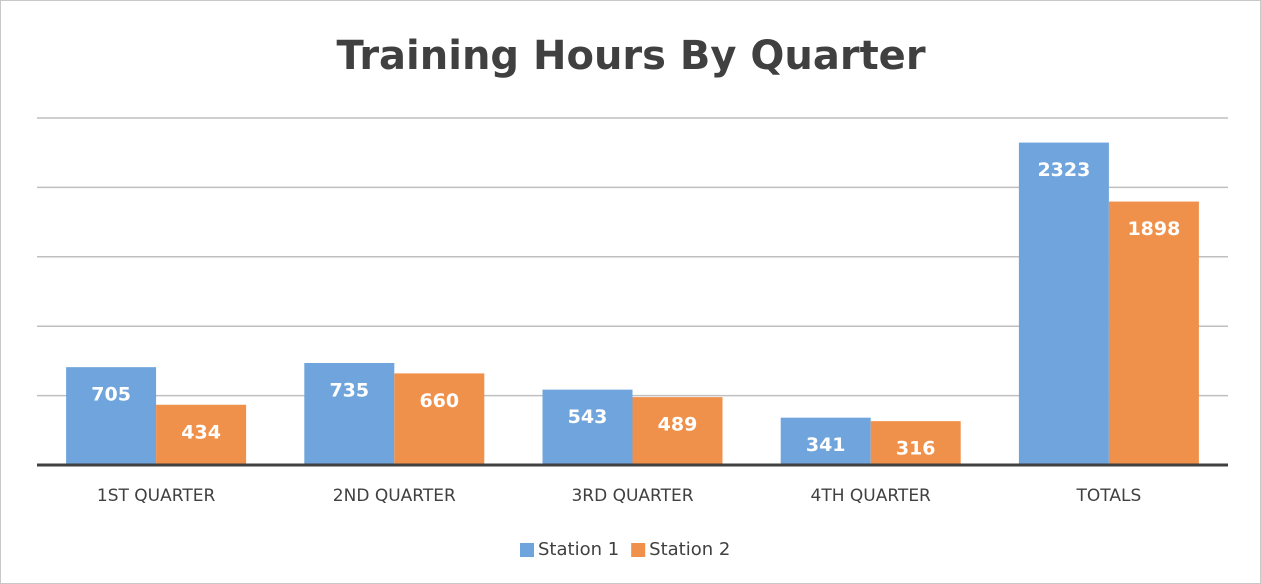  I want to click on value-label: 341, so click(826, 445).